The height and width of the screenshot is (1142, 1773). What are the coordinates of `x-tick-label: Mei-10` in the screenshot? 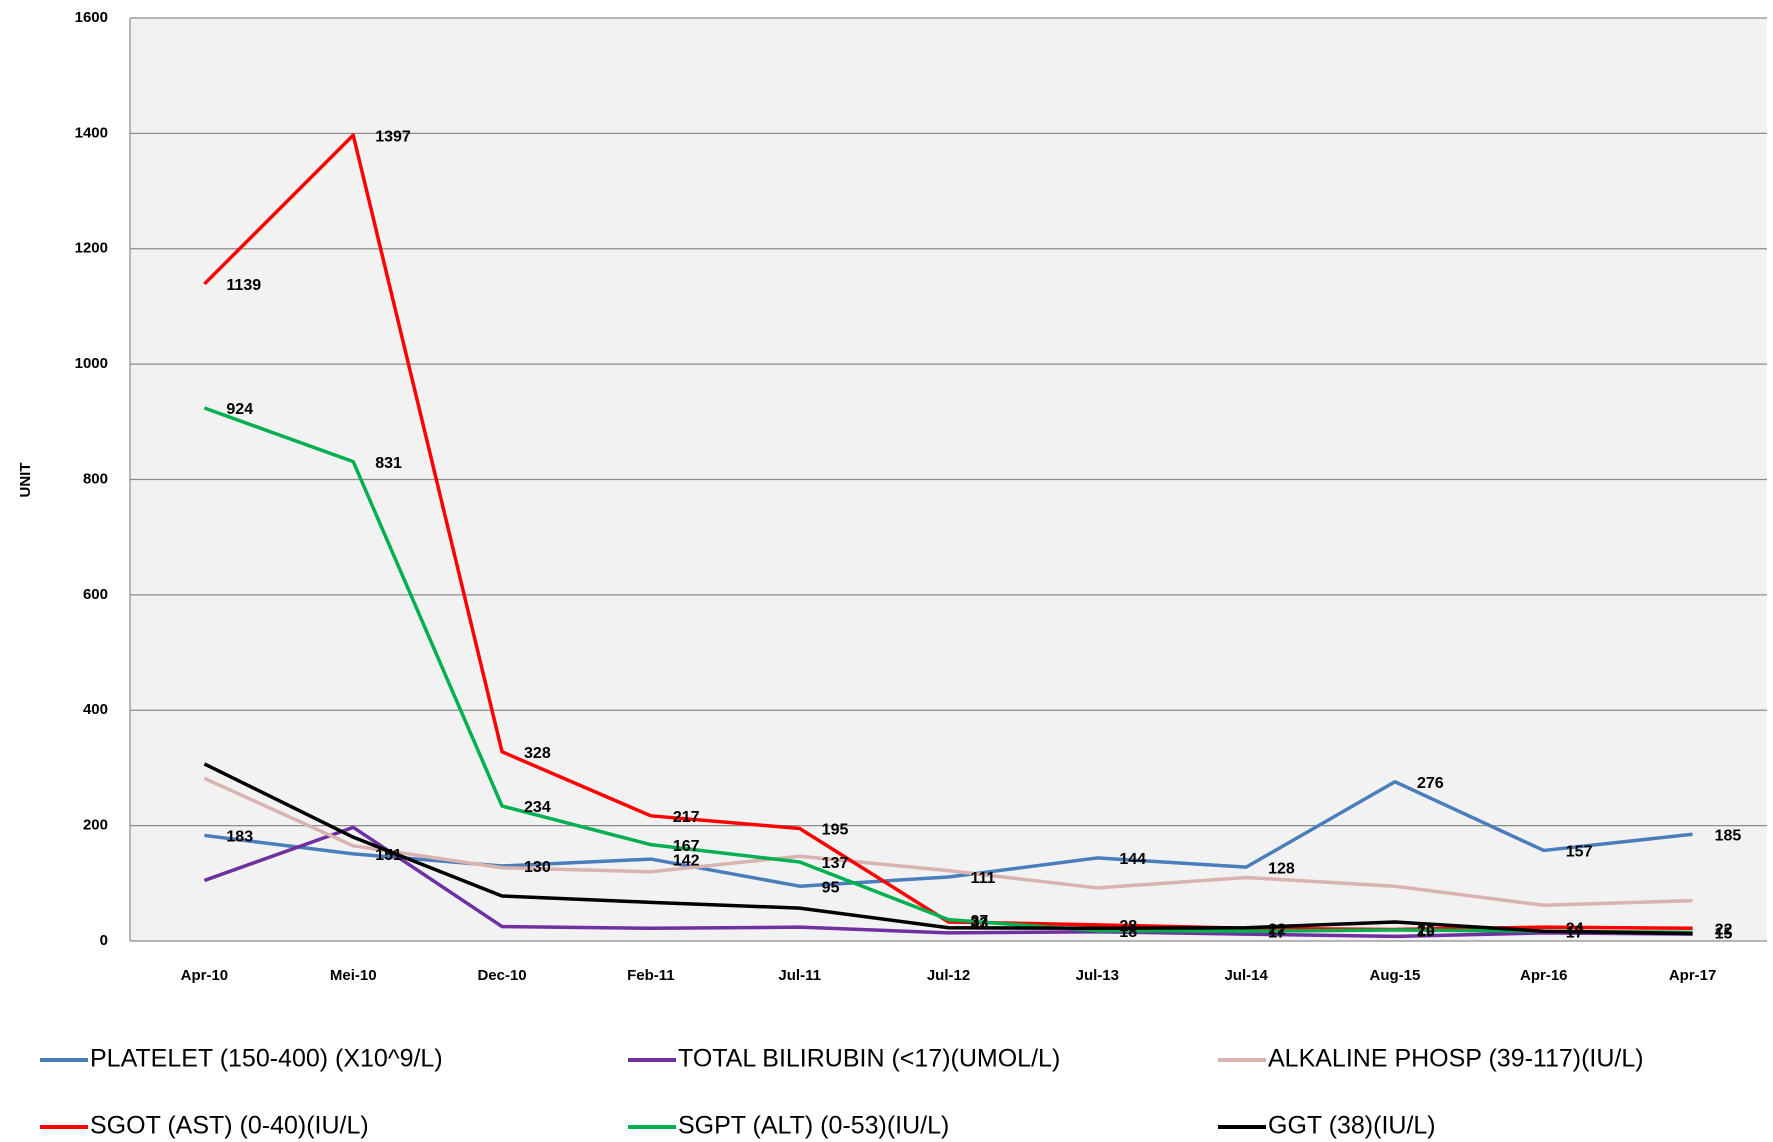 It's located at (353, 975).